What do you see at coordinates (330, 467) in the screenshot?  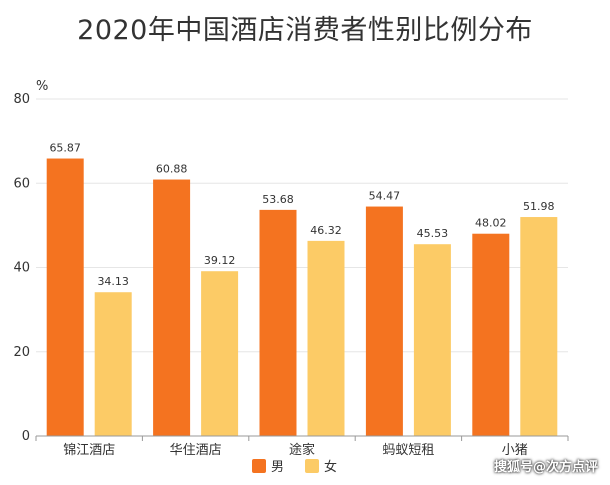 I see `legend-label: 女` at bounding box center [330, 467].